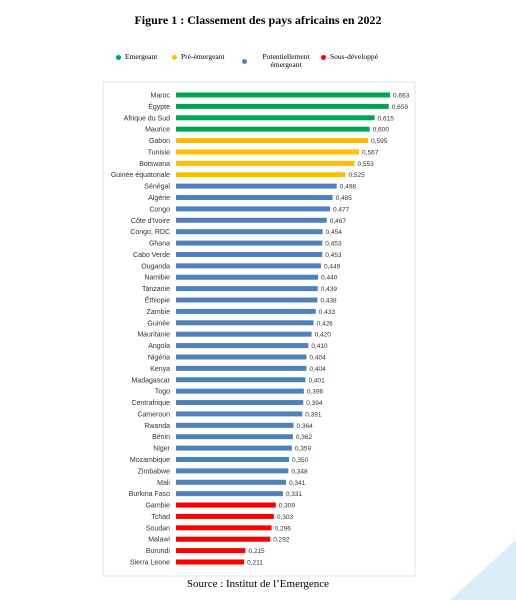  Describe the element at coordinates (323, 335) in the screenshot. I see `data-label: 0,420` at that location.